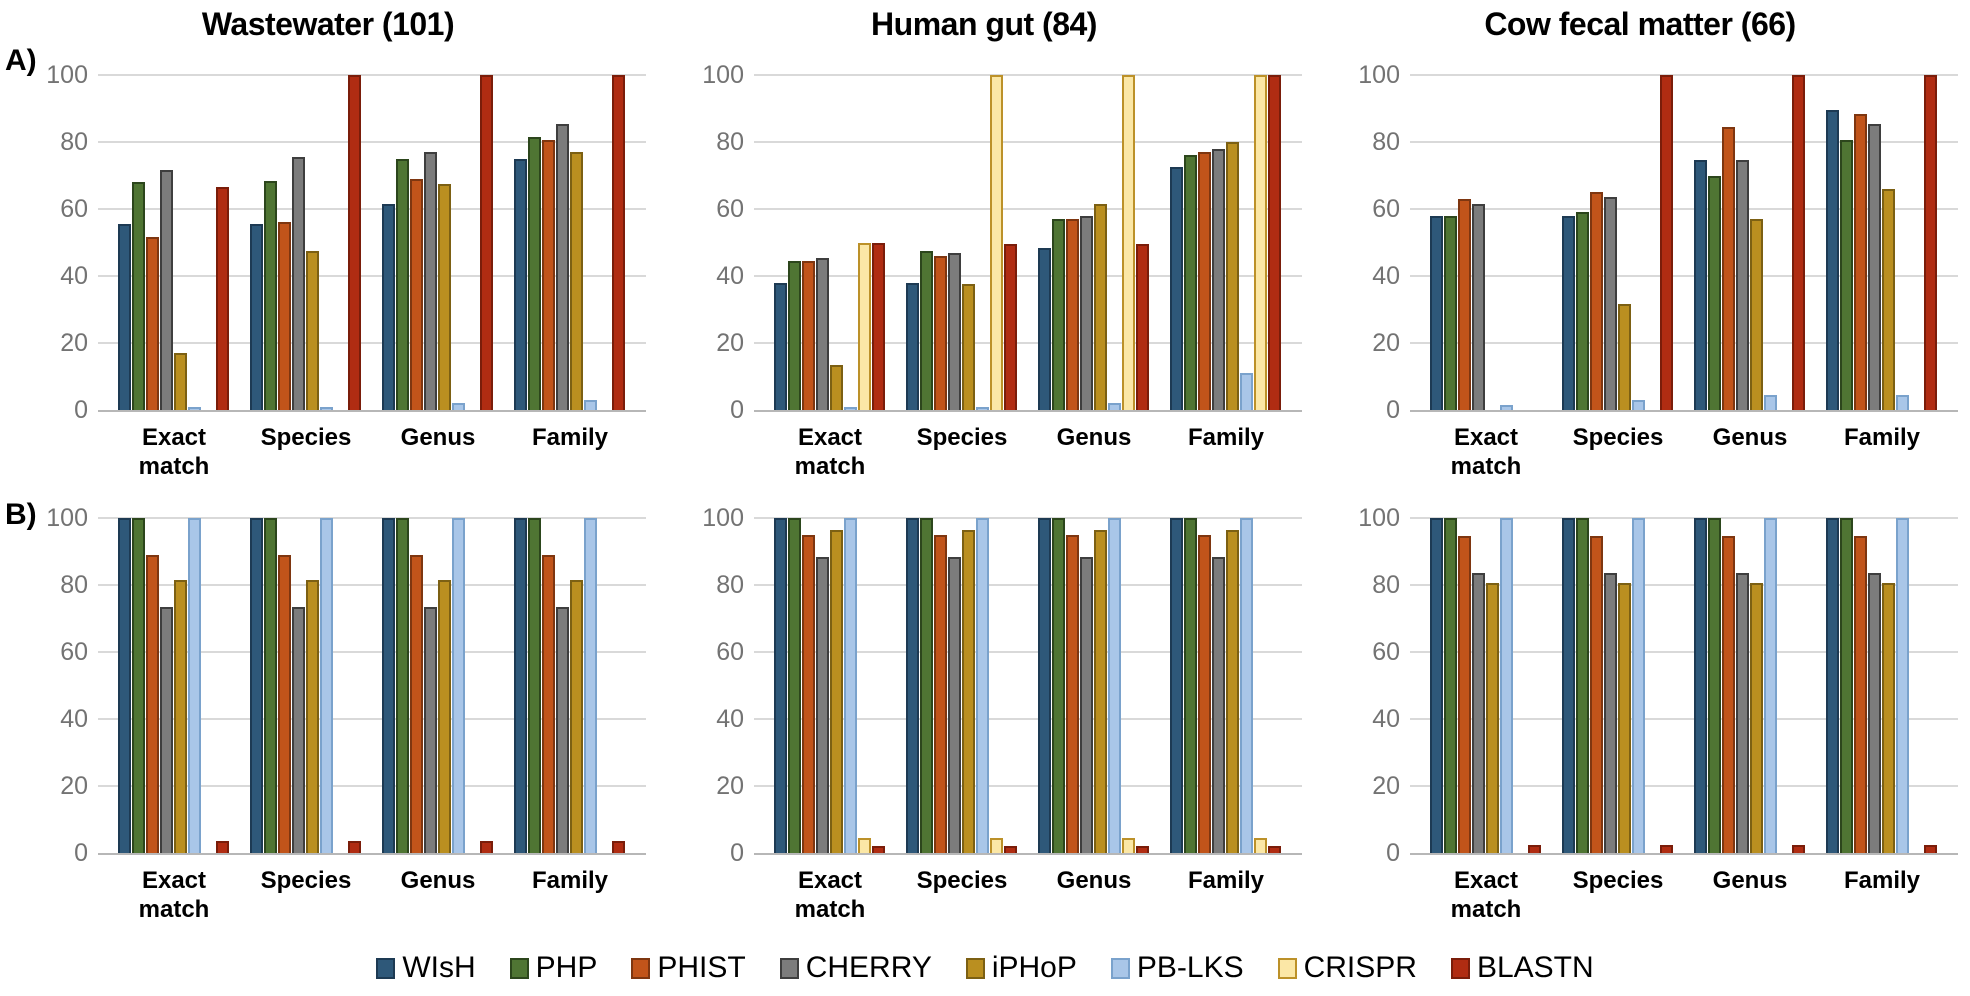 The height and width of the screenshot is (996, 1970). I want to click on x-axis-labels: Exact match Species Genus Family, so click(1028, 896).